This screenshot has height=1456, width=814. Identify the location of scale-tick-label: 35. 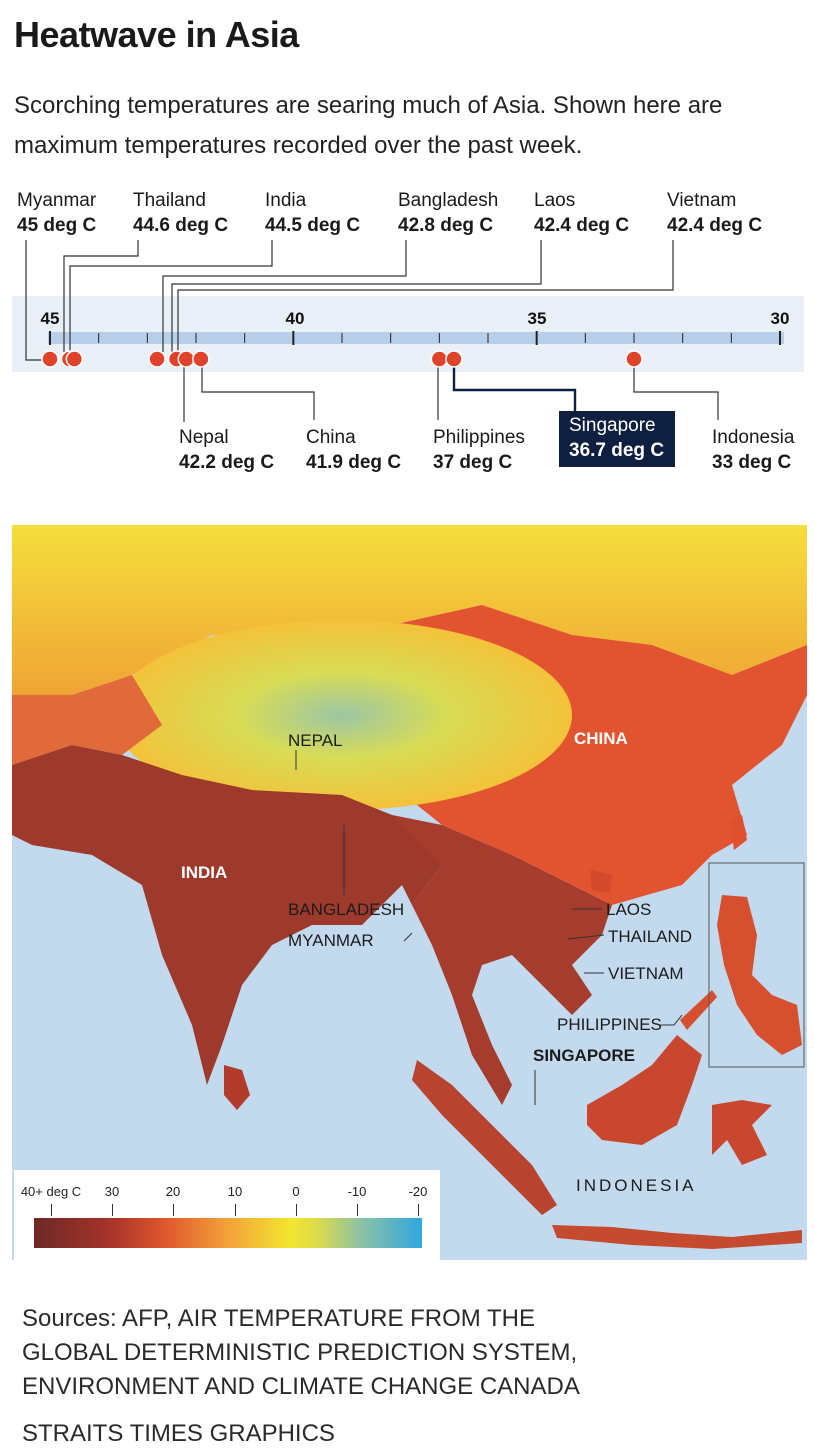
(537, 318).